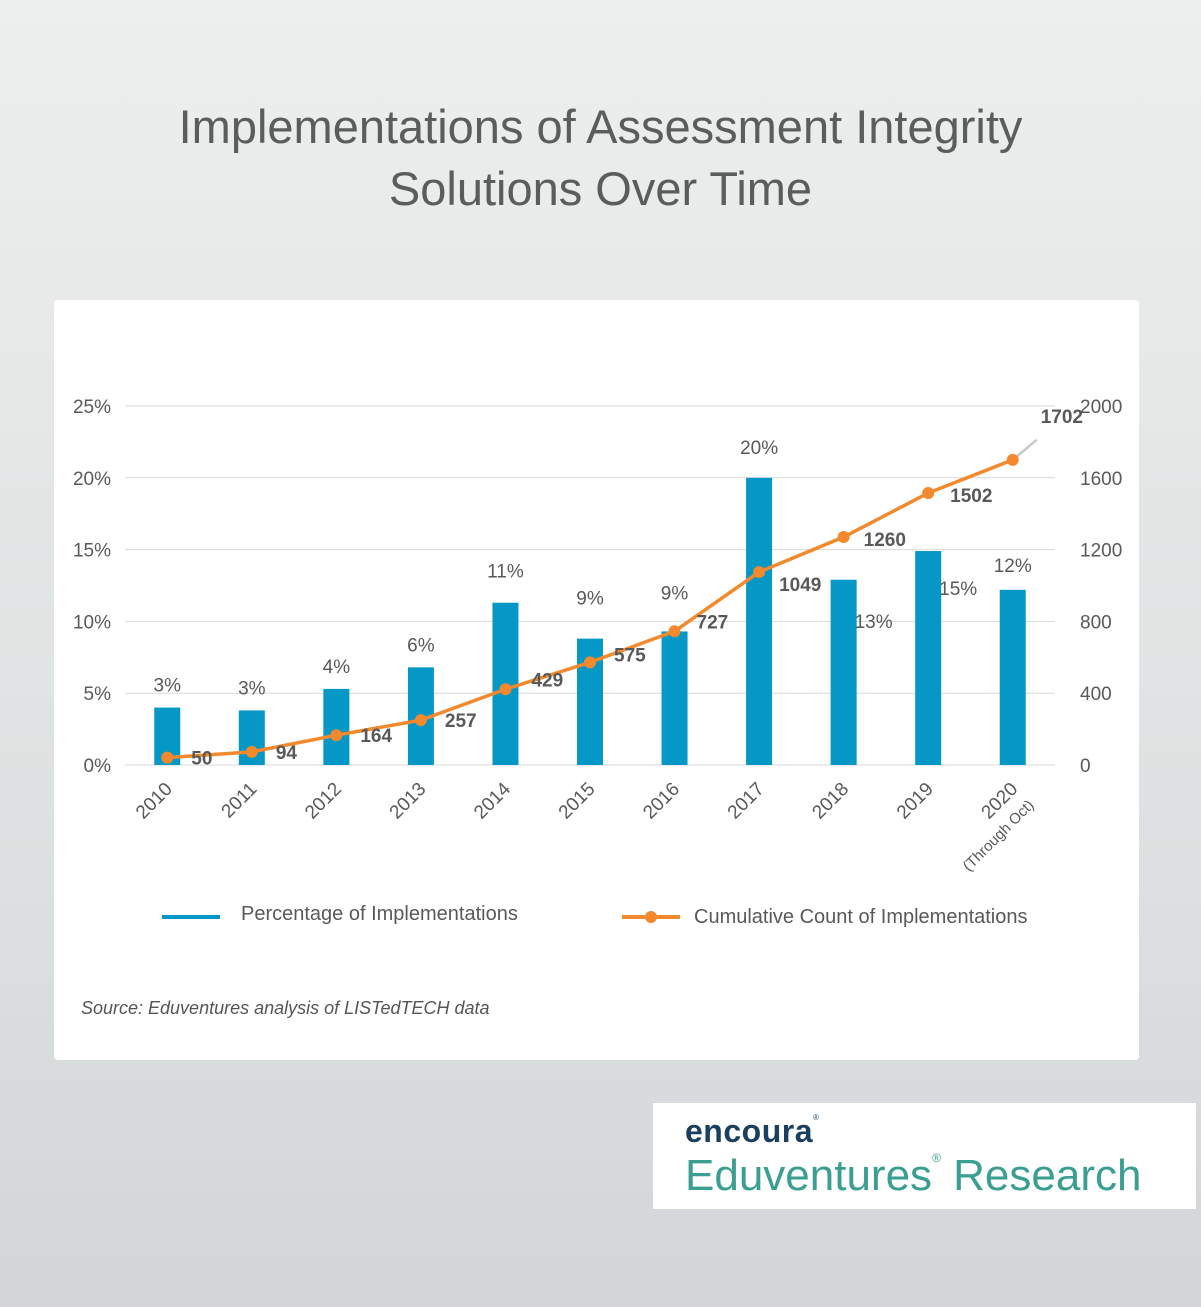 This screenshot has height=1307, width=1201. Describe the element at coordinates (1096, 694) in the screenshot. I see `y-right-tick-label: 400` at that location.